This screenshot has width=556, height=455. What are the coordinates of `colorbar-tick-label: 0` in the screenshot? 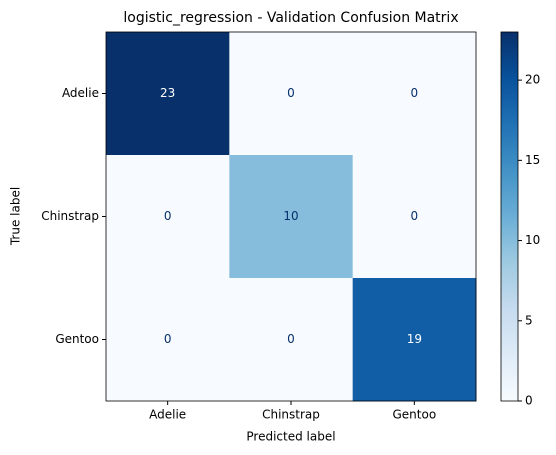 It's located at (529, 401).